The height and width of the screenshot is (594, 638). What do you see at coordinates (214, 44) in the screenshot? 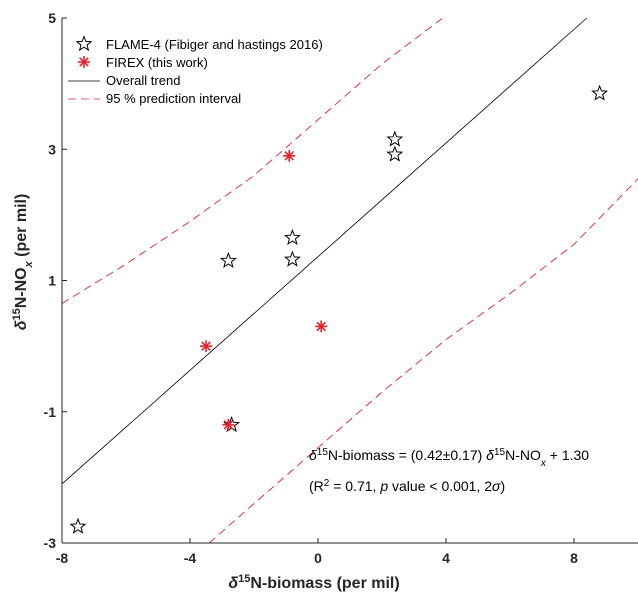
I see `legend-label-flame4: FLAME-4 (Fibiger and hastings 2016)` at bounding box center [214, 44].